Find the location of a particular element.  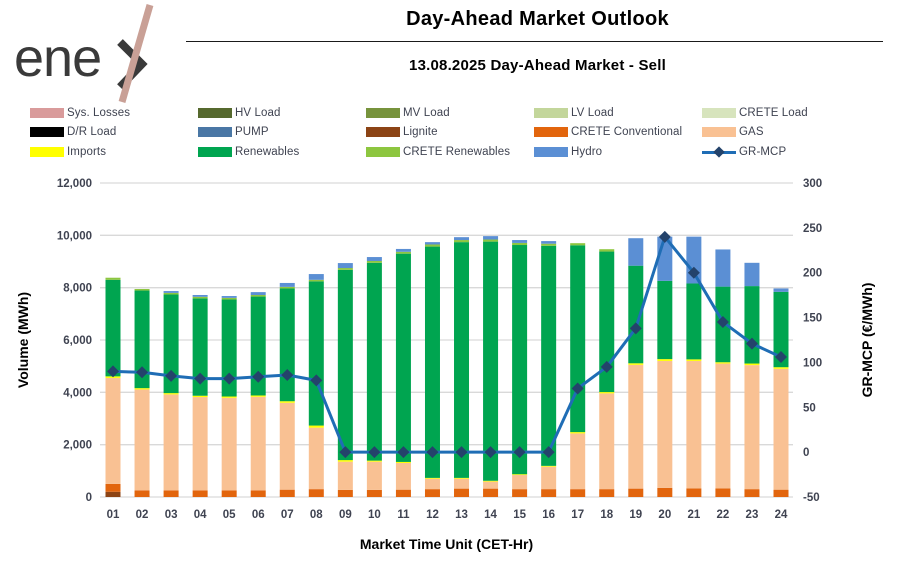

right-axis-tick: -50 is located at coordinates (811, 498).